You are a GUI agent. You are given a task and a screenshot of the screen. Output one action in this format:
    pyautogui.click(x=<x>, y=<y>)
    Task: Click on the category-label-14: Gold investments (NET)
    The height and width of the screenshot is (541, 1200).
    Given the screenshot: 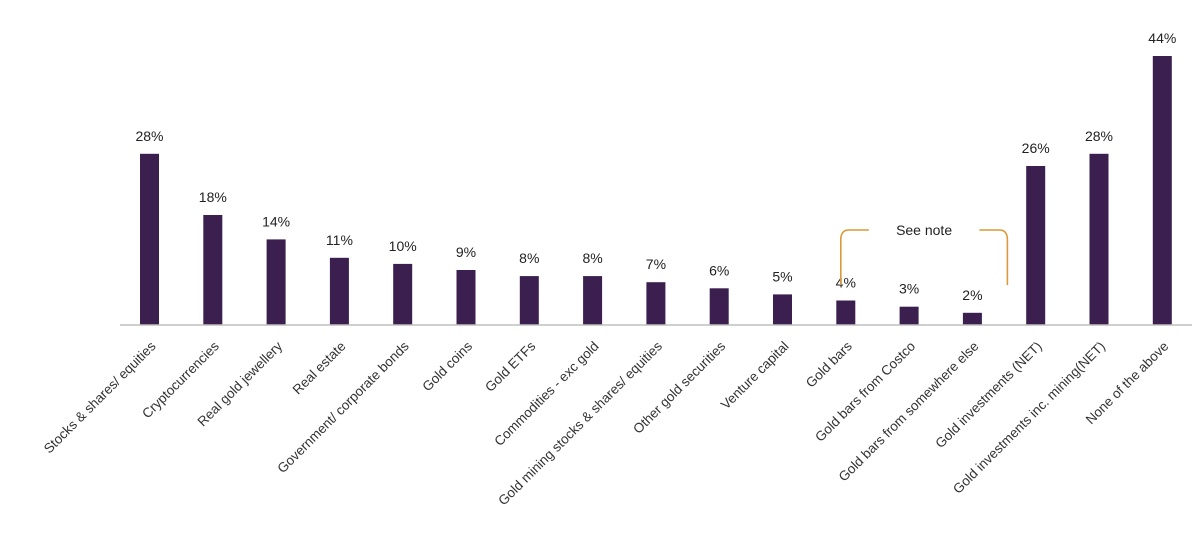 What is the action you would take?
    pyautogui.click(x=988, y=395)
    